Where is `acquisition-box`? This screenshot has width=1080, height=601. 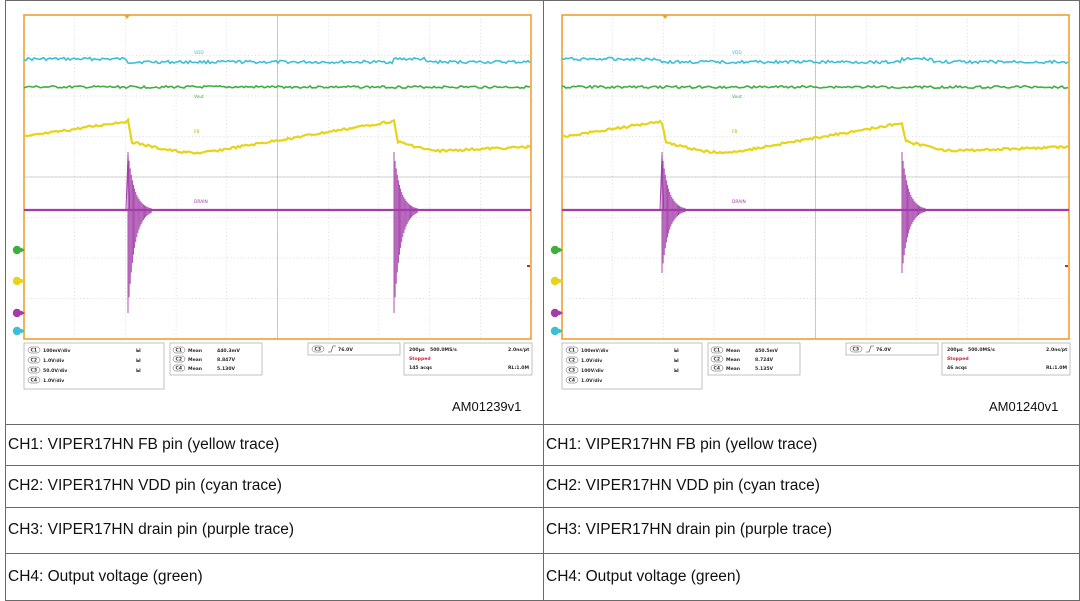
acquisition-box is located at coordinates (468, 359).